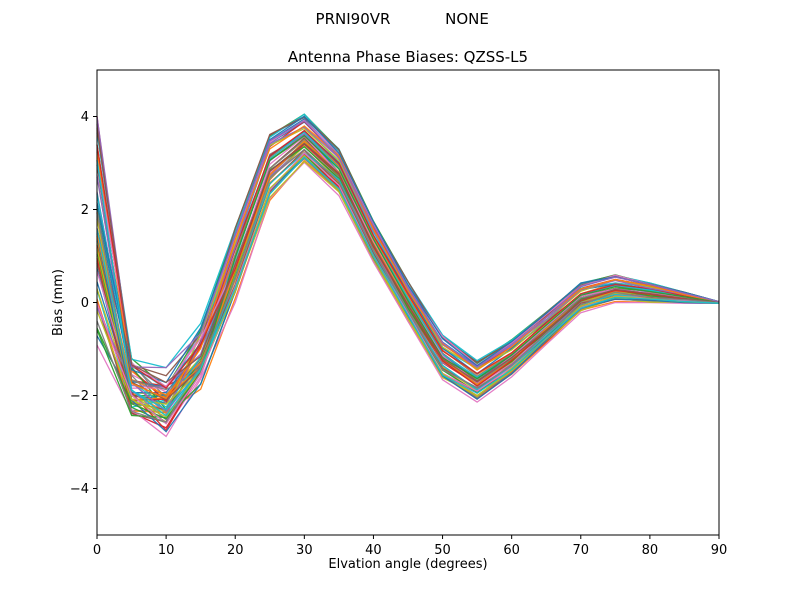 The width and height of the screenshot is (800, 600). Describe the element at coordinates (85, 303) in the screenshot. I see `y-tick-label: 0` at that location.